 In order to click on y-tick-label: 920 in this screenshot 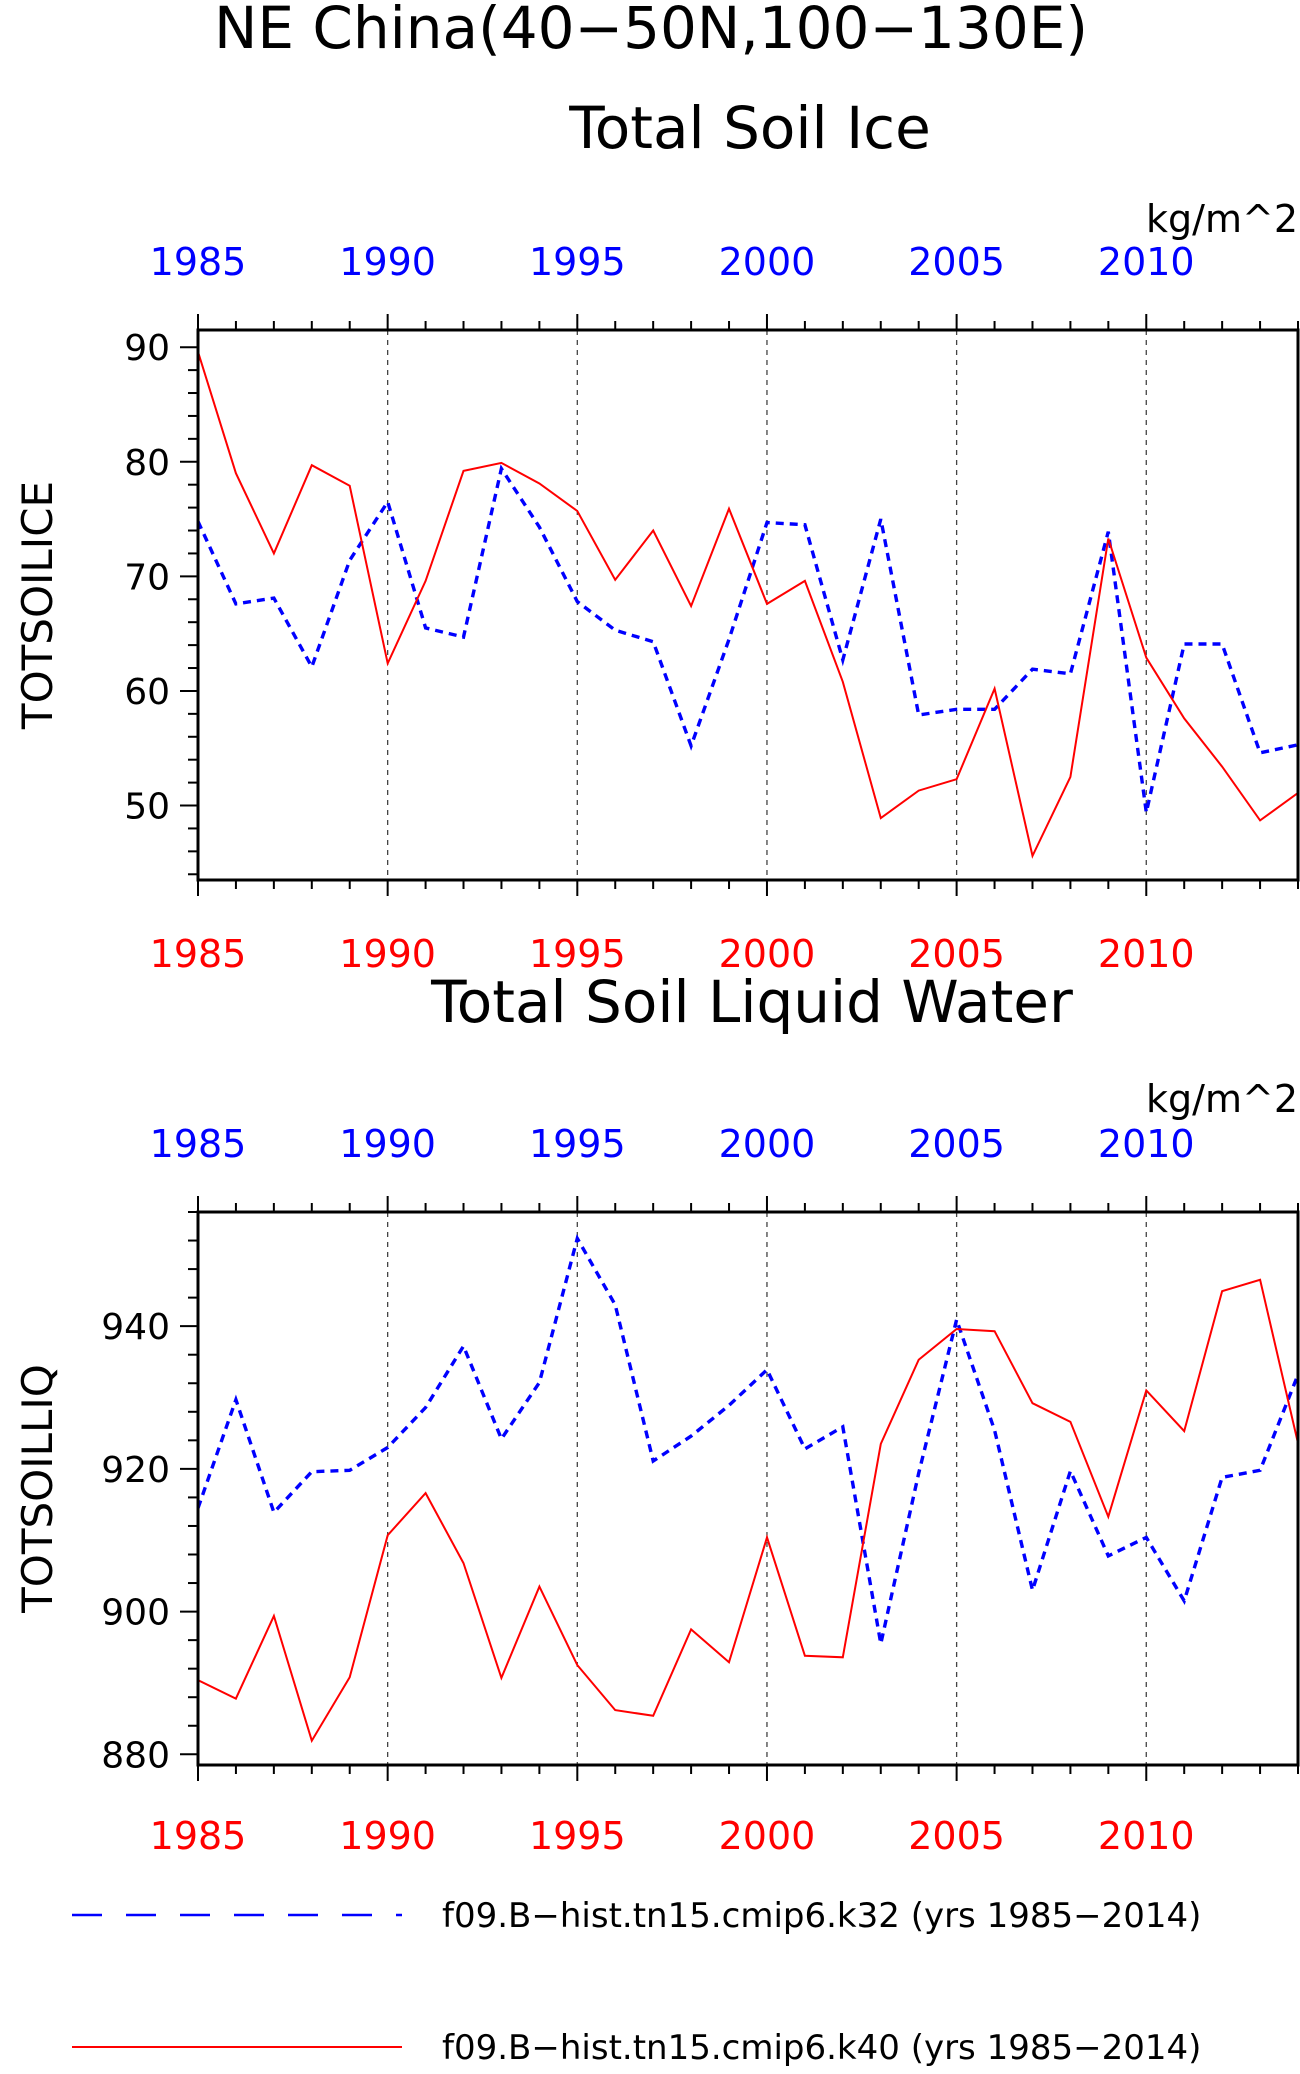, I will do `click(135, 1470)`.